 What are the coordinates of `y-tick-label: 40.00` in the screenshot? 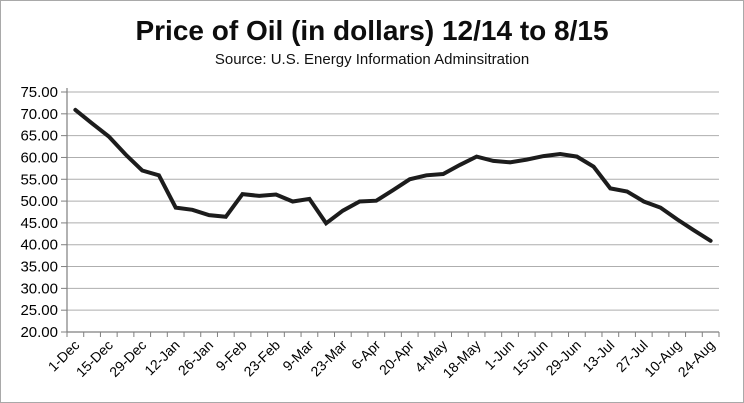 It's located at (39, 245).